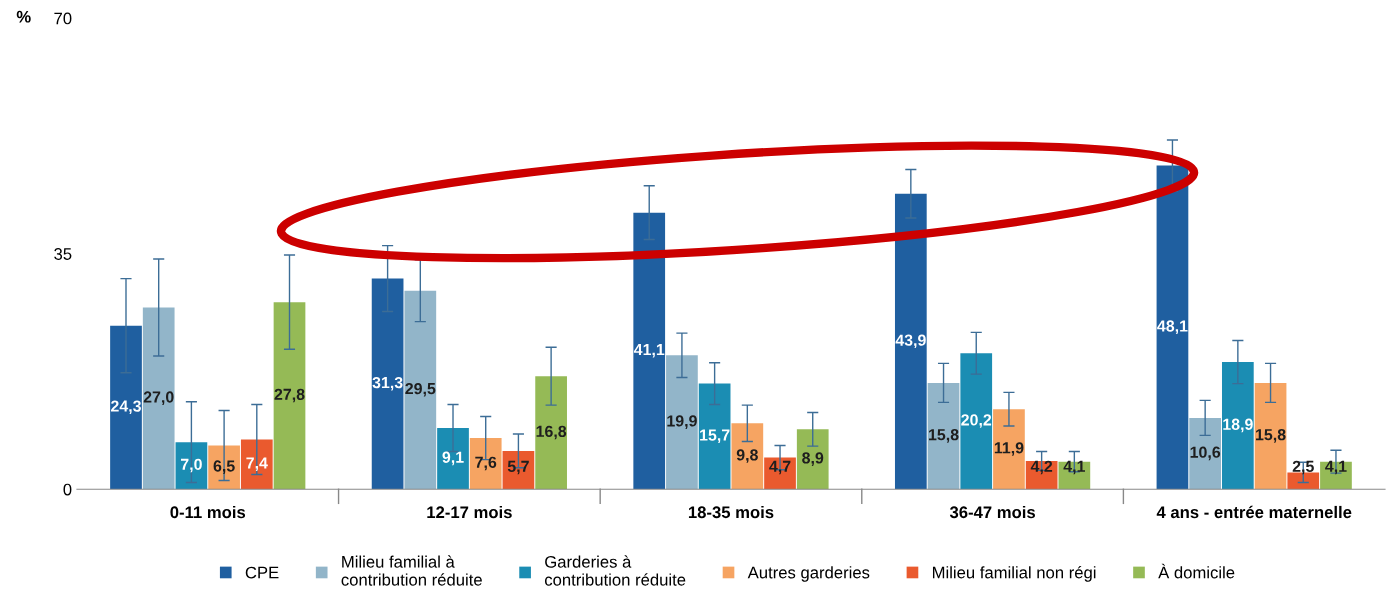 Image resolution: width=1399 pixels, height=604 pixels. I want to click on y-tick-label: 35, so click(63, 254).